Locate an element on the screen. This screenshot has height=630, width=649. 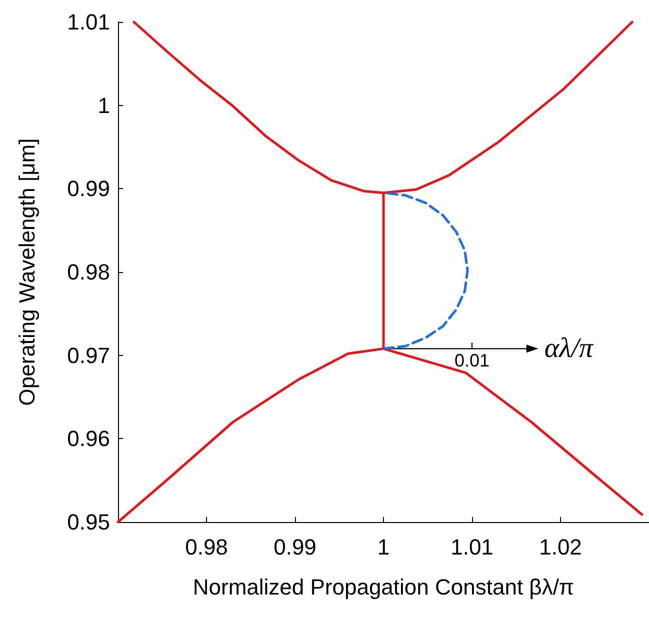
y-tick-label: 0.96 is located at coordinates (88, 439).